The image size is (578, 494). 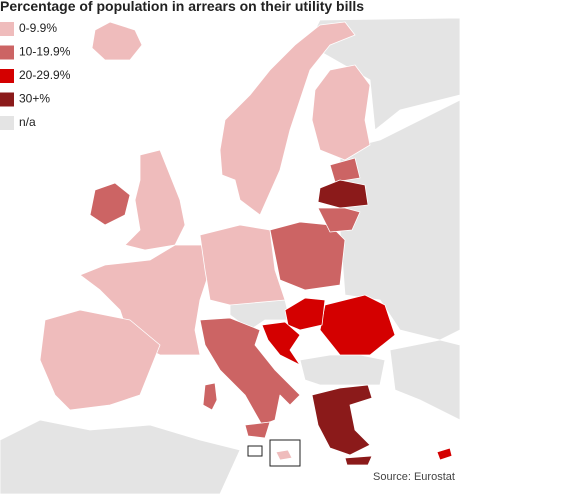 I want to click on legend-label: 20-29.9%, so click(x=45, y=75).